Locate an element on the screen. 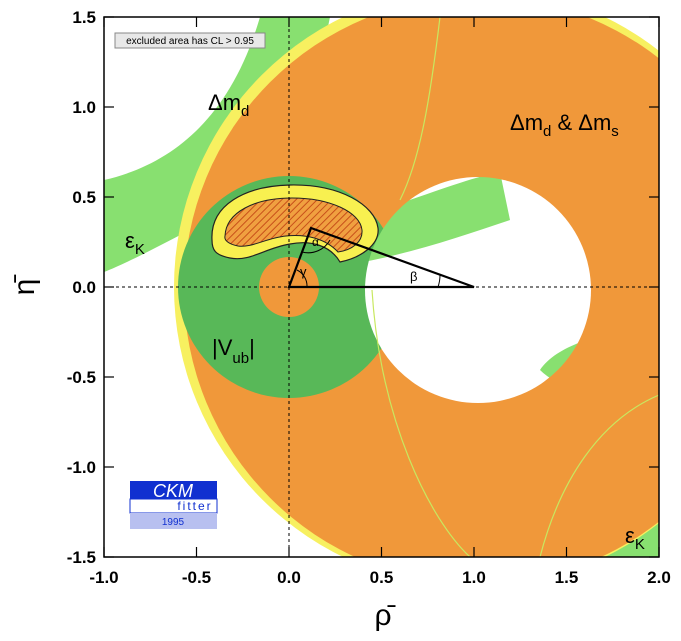 The image size is (681, 641). x-axis-label: ρ̄ is located at coordinates (385, 615).